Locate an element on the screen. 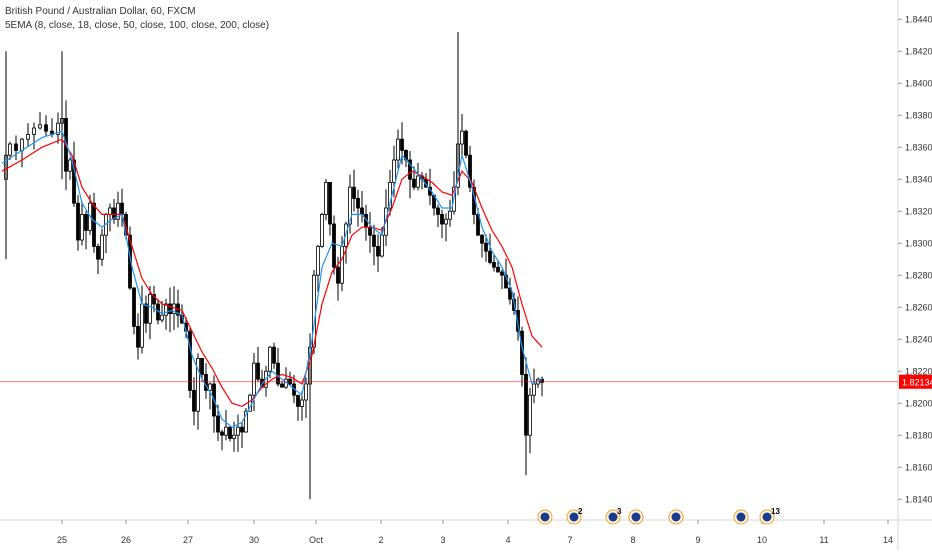 Image resolution: width=932 pixels, height=555 pixels. y-tick-label: 1.84200 is located at coordinates (918, 52).